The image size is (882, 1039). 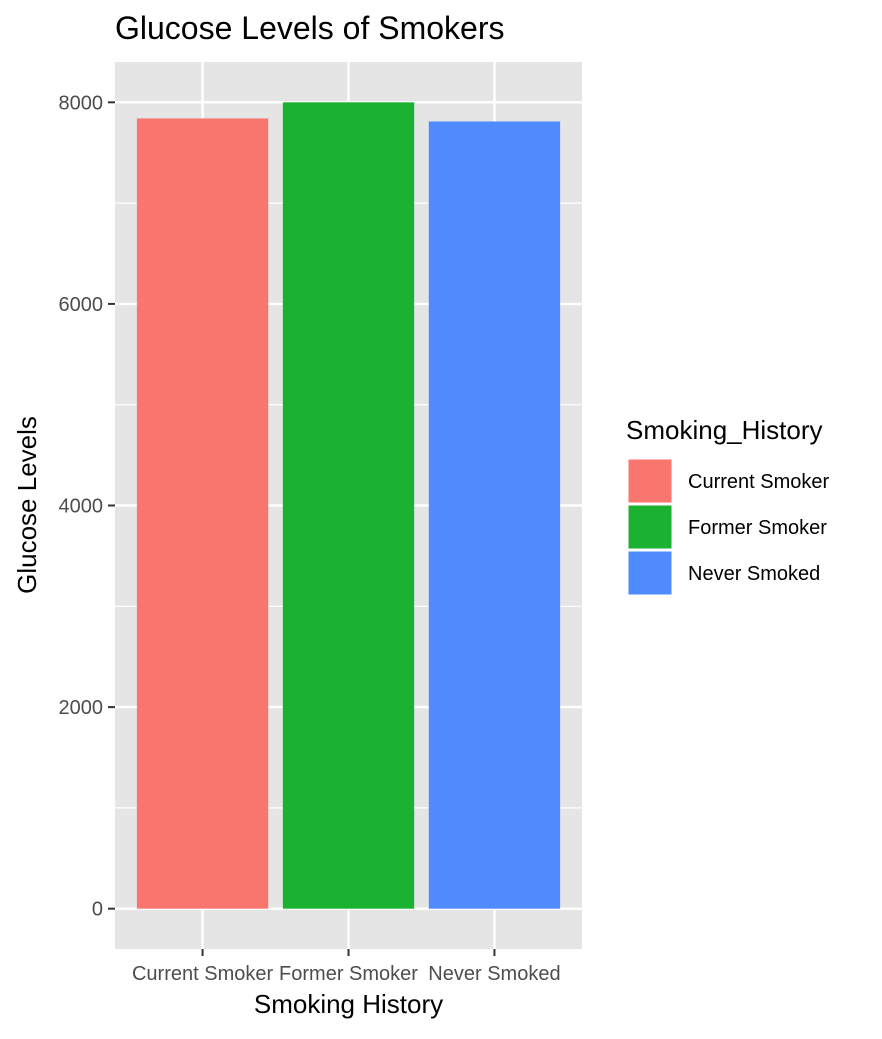 I want to click on y-tick-label: 4000, so click(x=81, y=507).